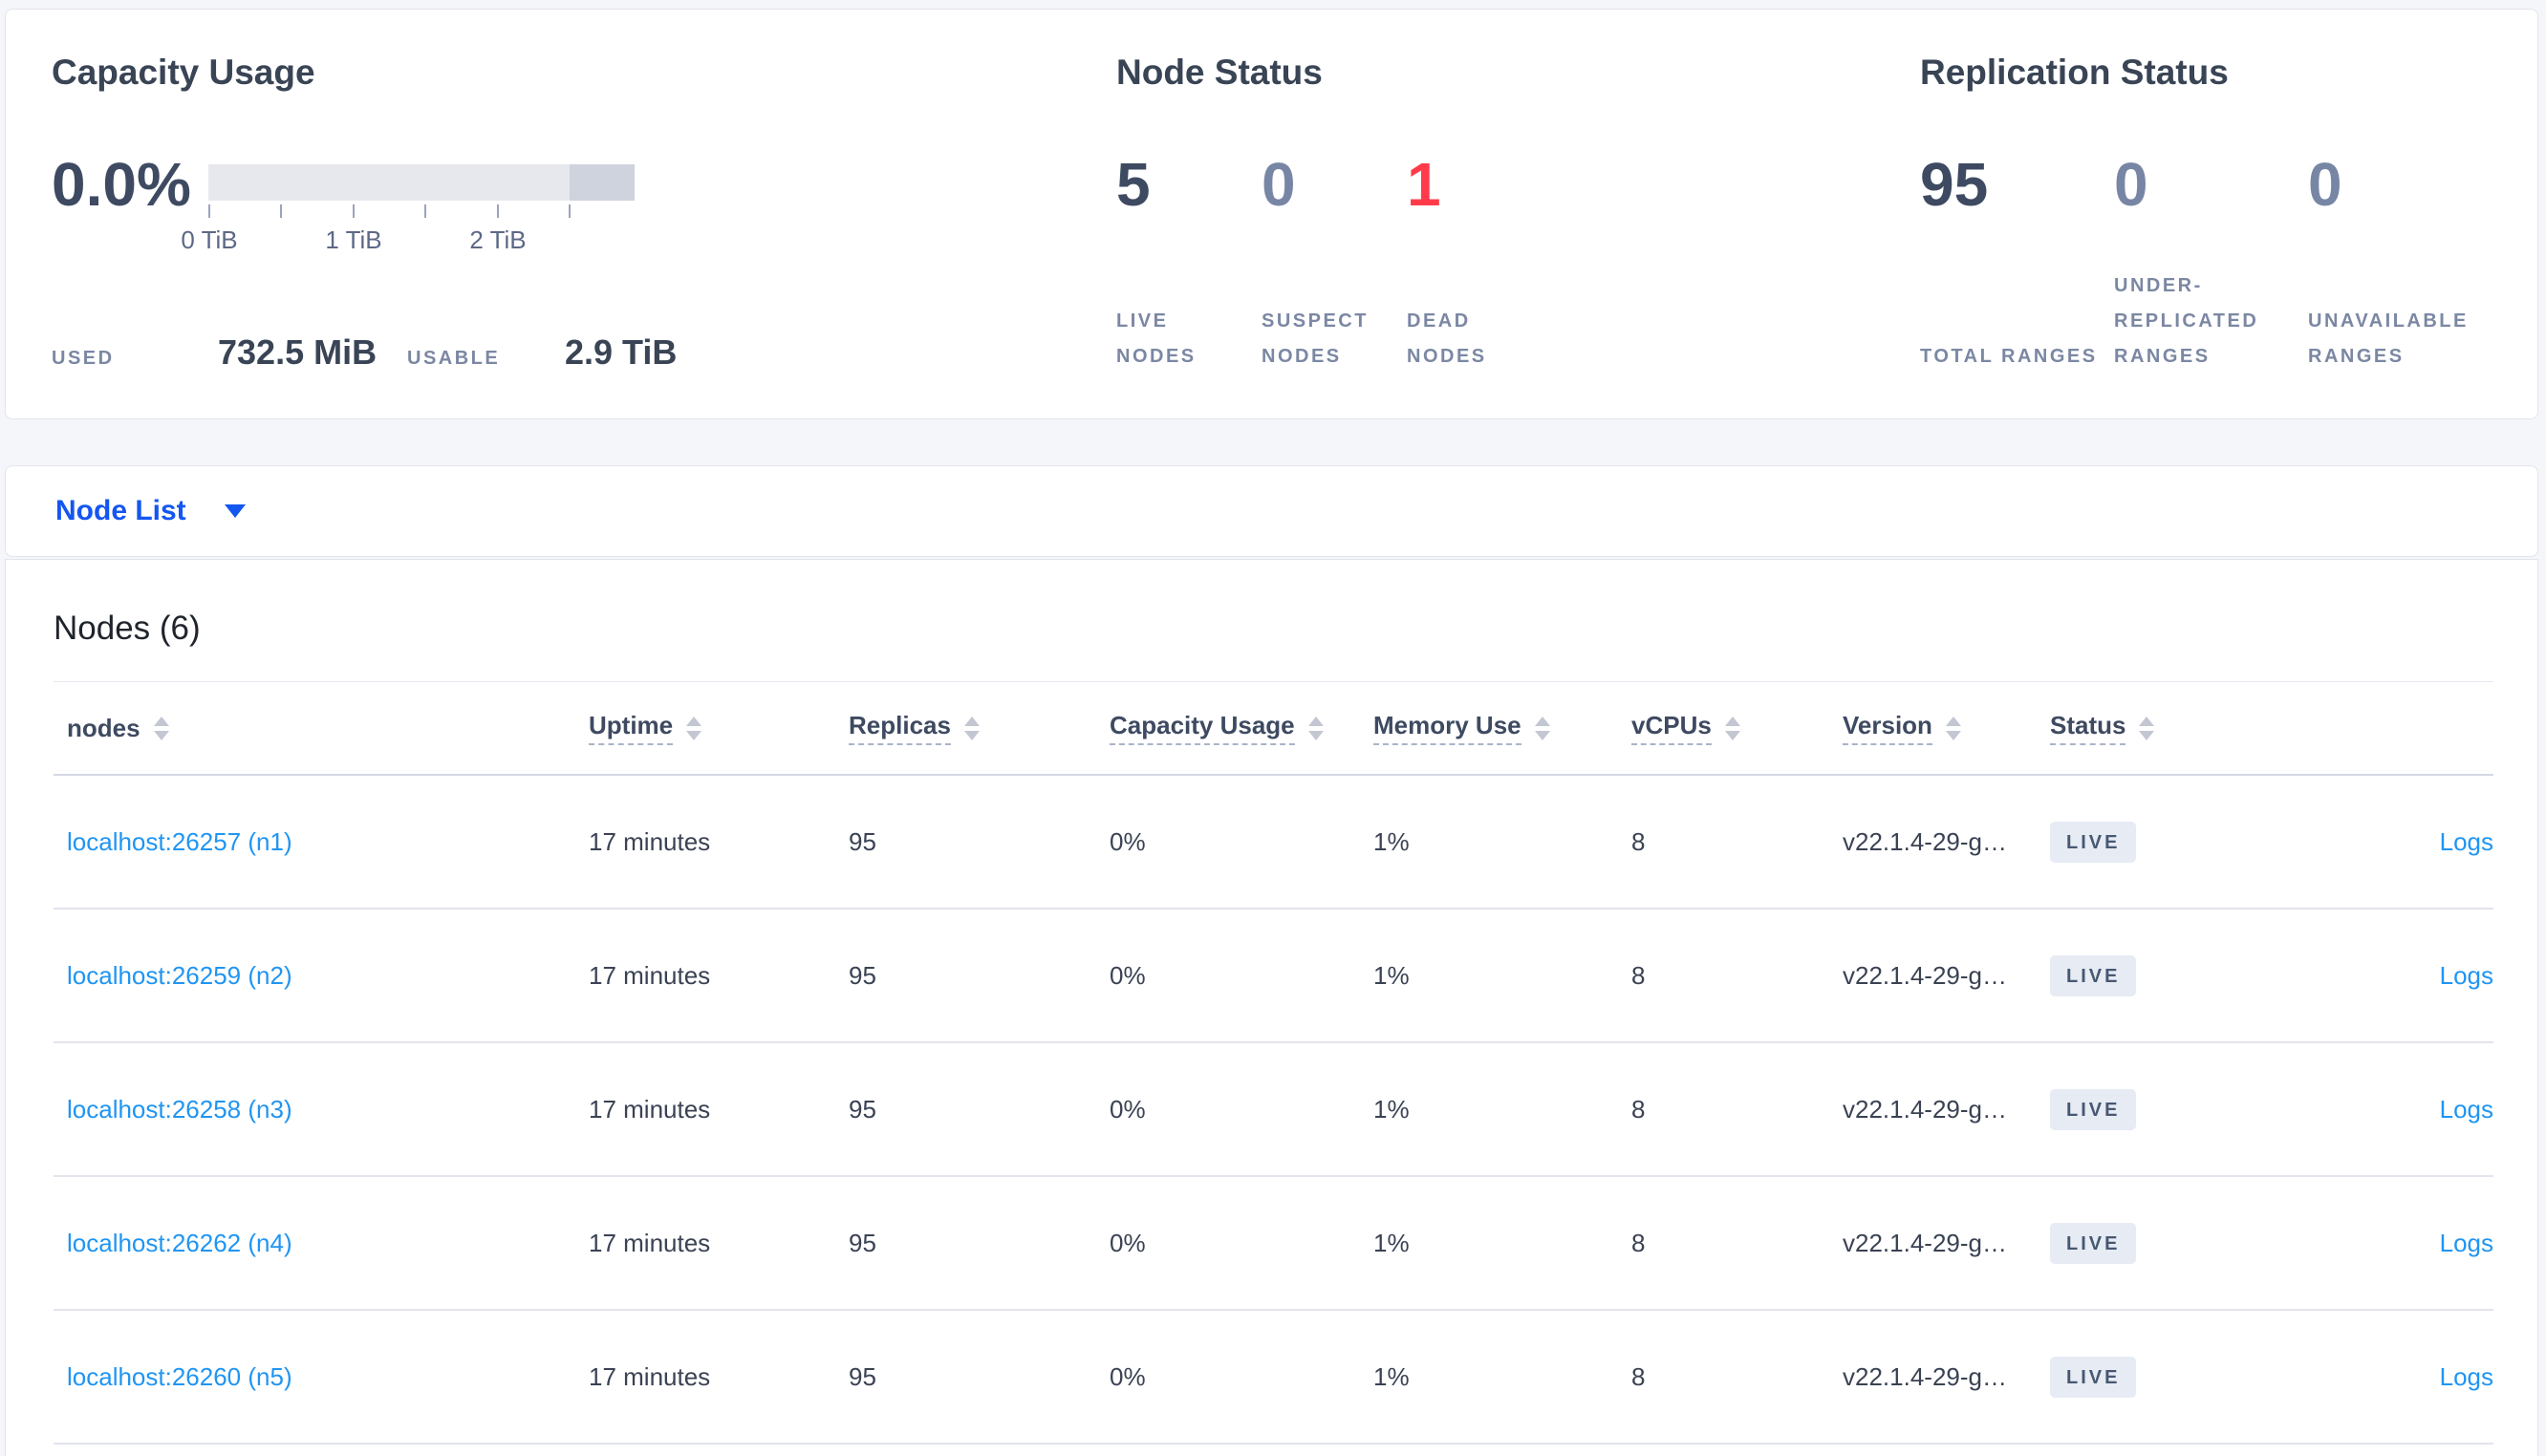  I want to click on column-header-vcpus: vCPUs, so click(1737, 728).